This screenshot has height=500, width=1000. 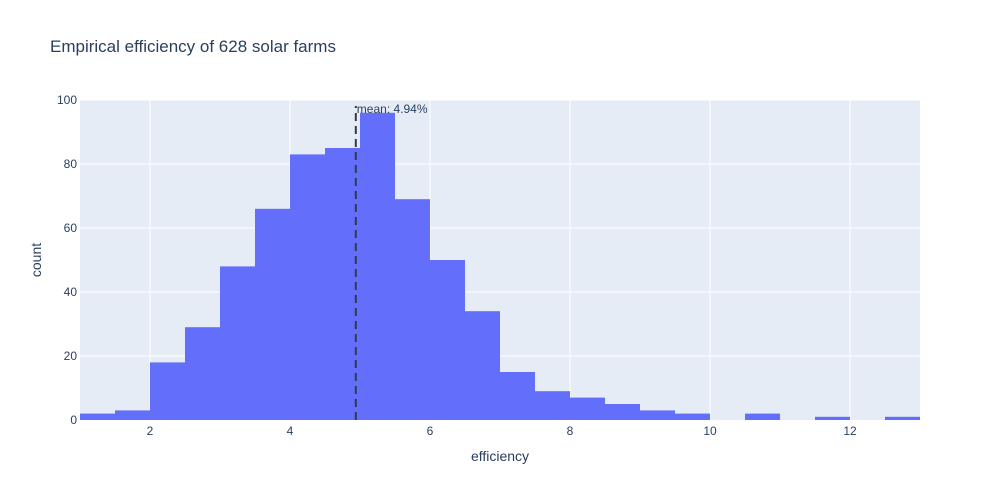 What do you see at coordinates (71, 356) in the screenshot?
I see `y-tick-label: 20` at bounding box center [71, 356].